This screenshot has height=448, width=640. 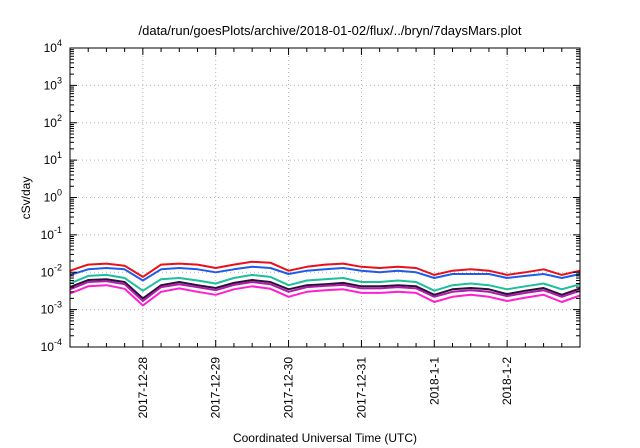 What do you see at coordinates (53, 83) in the screenshot?
I see `y-tick-label: 10³` at bounding box center [53, 83].